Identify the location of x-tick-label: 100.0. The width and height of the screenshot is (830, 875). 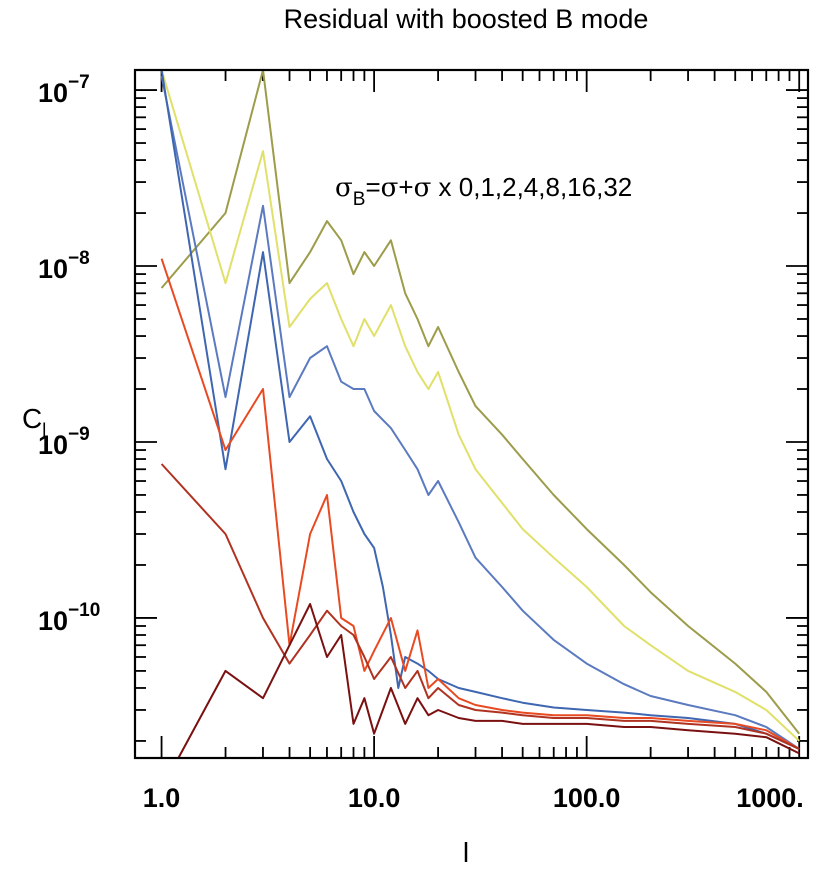
(587, 798).